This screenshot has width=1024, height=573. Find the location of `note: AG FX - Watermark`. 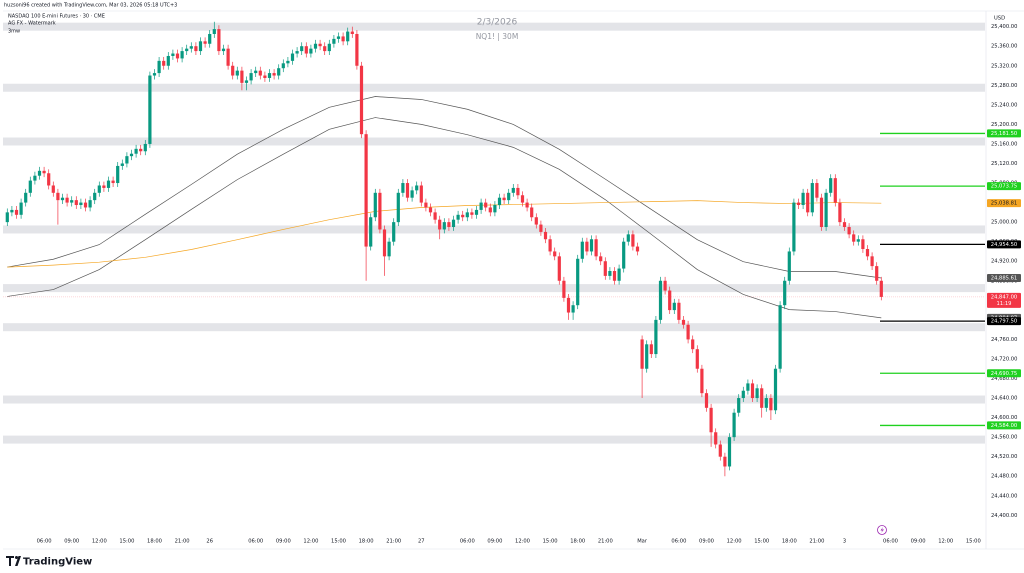

note: AG FX - Watermark is located at coordinates (32, 24).